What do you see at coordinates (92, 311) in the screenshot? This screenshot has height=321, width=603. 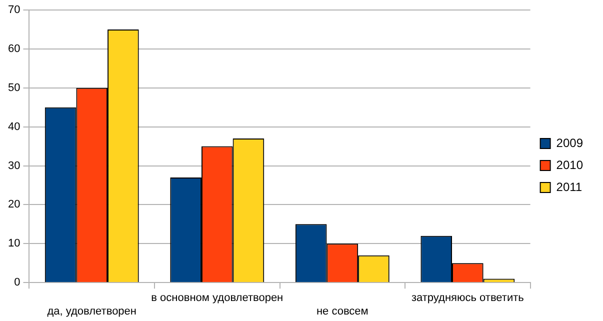 I see `x-tick-label: да, удовлетворен` at bounding box center [92, 311].